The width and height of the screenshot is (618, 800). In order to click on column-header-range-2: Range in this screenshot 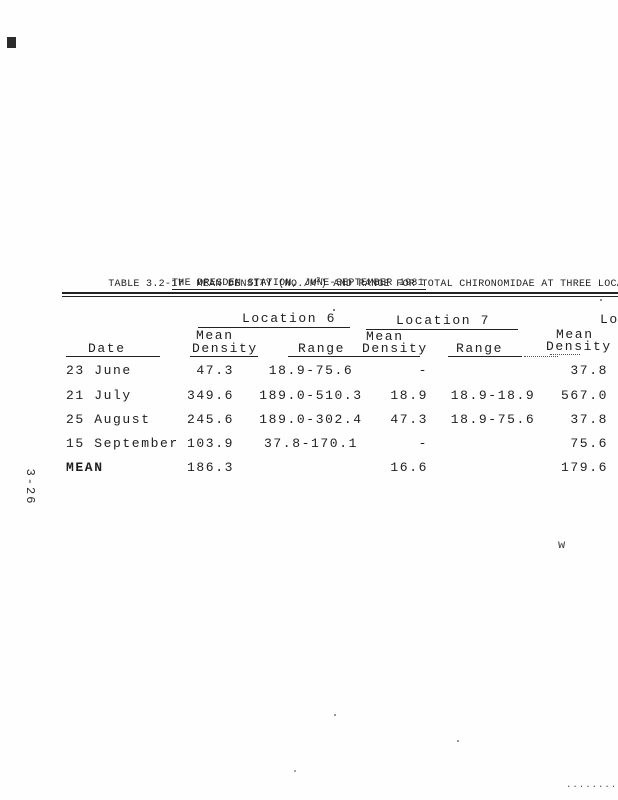, I will do `click(480, 348)`.